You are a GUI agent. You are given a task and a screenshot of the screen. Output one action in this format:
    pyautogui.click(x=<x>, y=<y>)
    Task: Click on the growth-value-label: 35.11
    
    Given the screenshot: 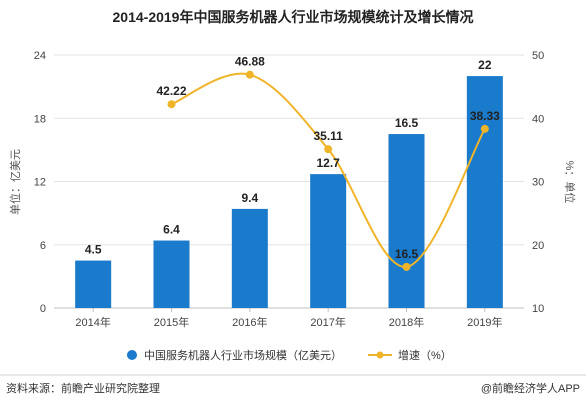 What is the action you would take?
    pyautogui.click(x=328, y=136)
    